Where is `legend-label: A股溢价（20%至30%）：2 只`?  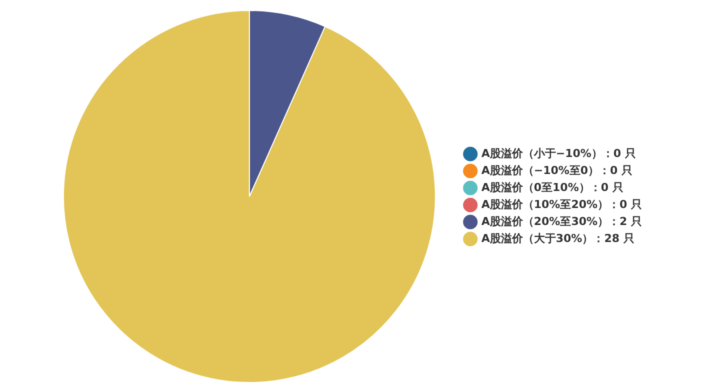 legend-label: A股溢价（20%至30%）：2 只 is located at coordinates (561, 221).